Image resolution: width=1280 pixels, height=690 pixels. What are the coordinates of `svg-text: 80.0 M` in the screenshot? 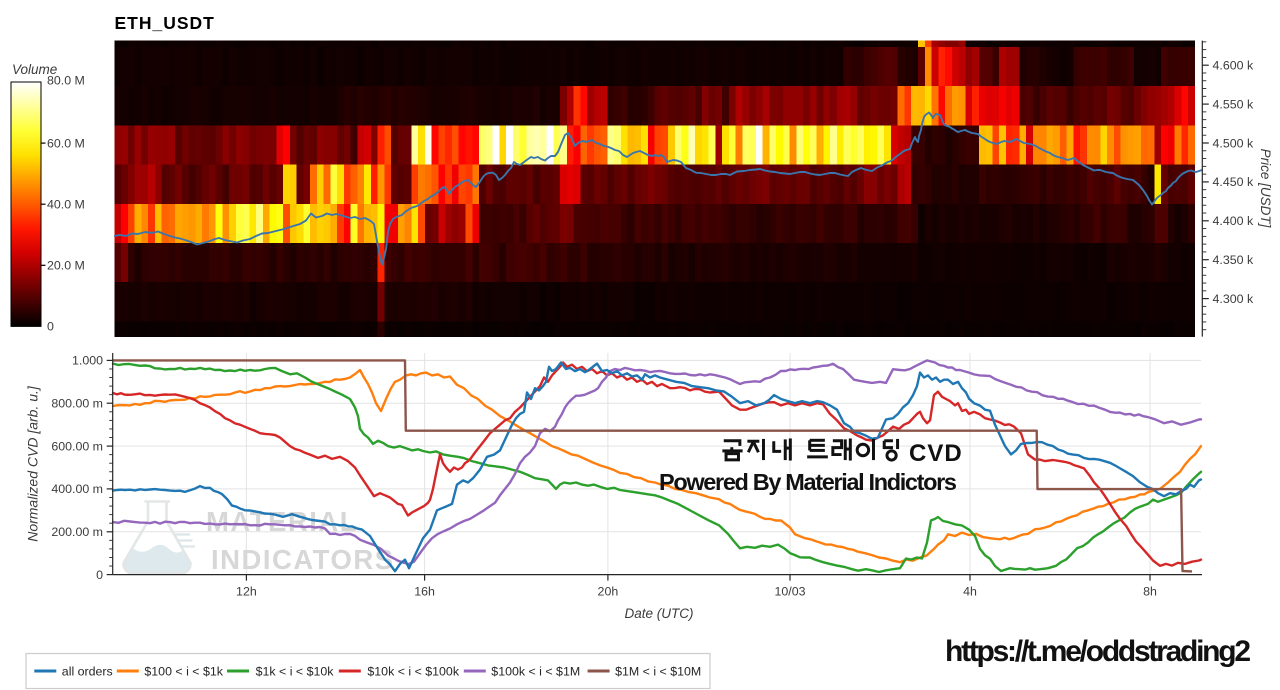 It's located at (66, 81).